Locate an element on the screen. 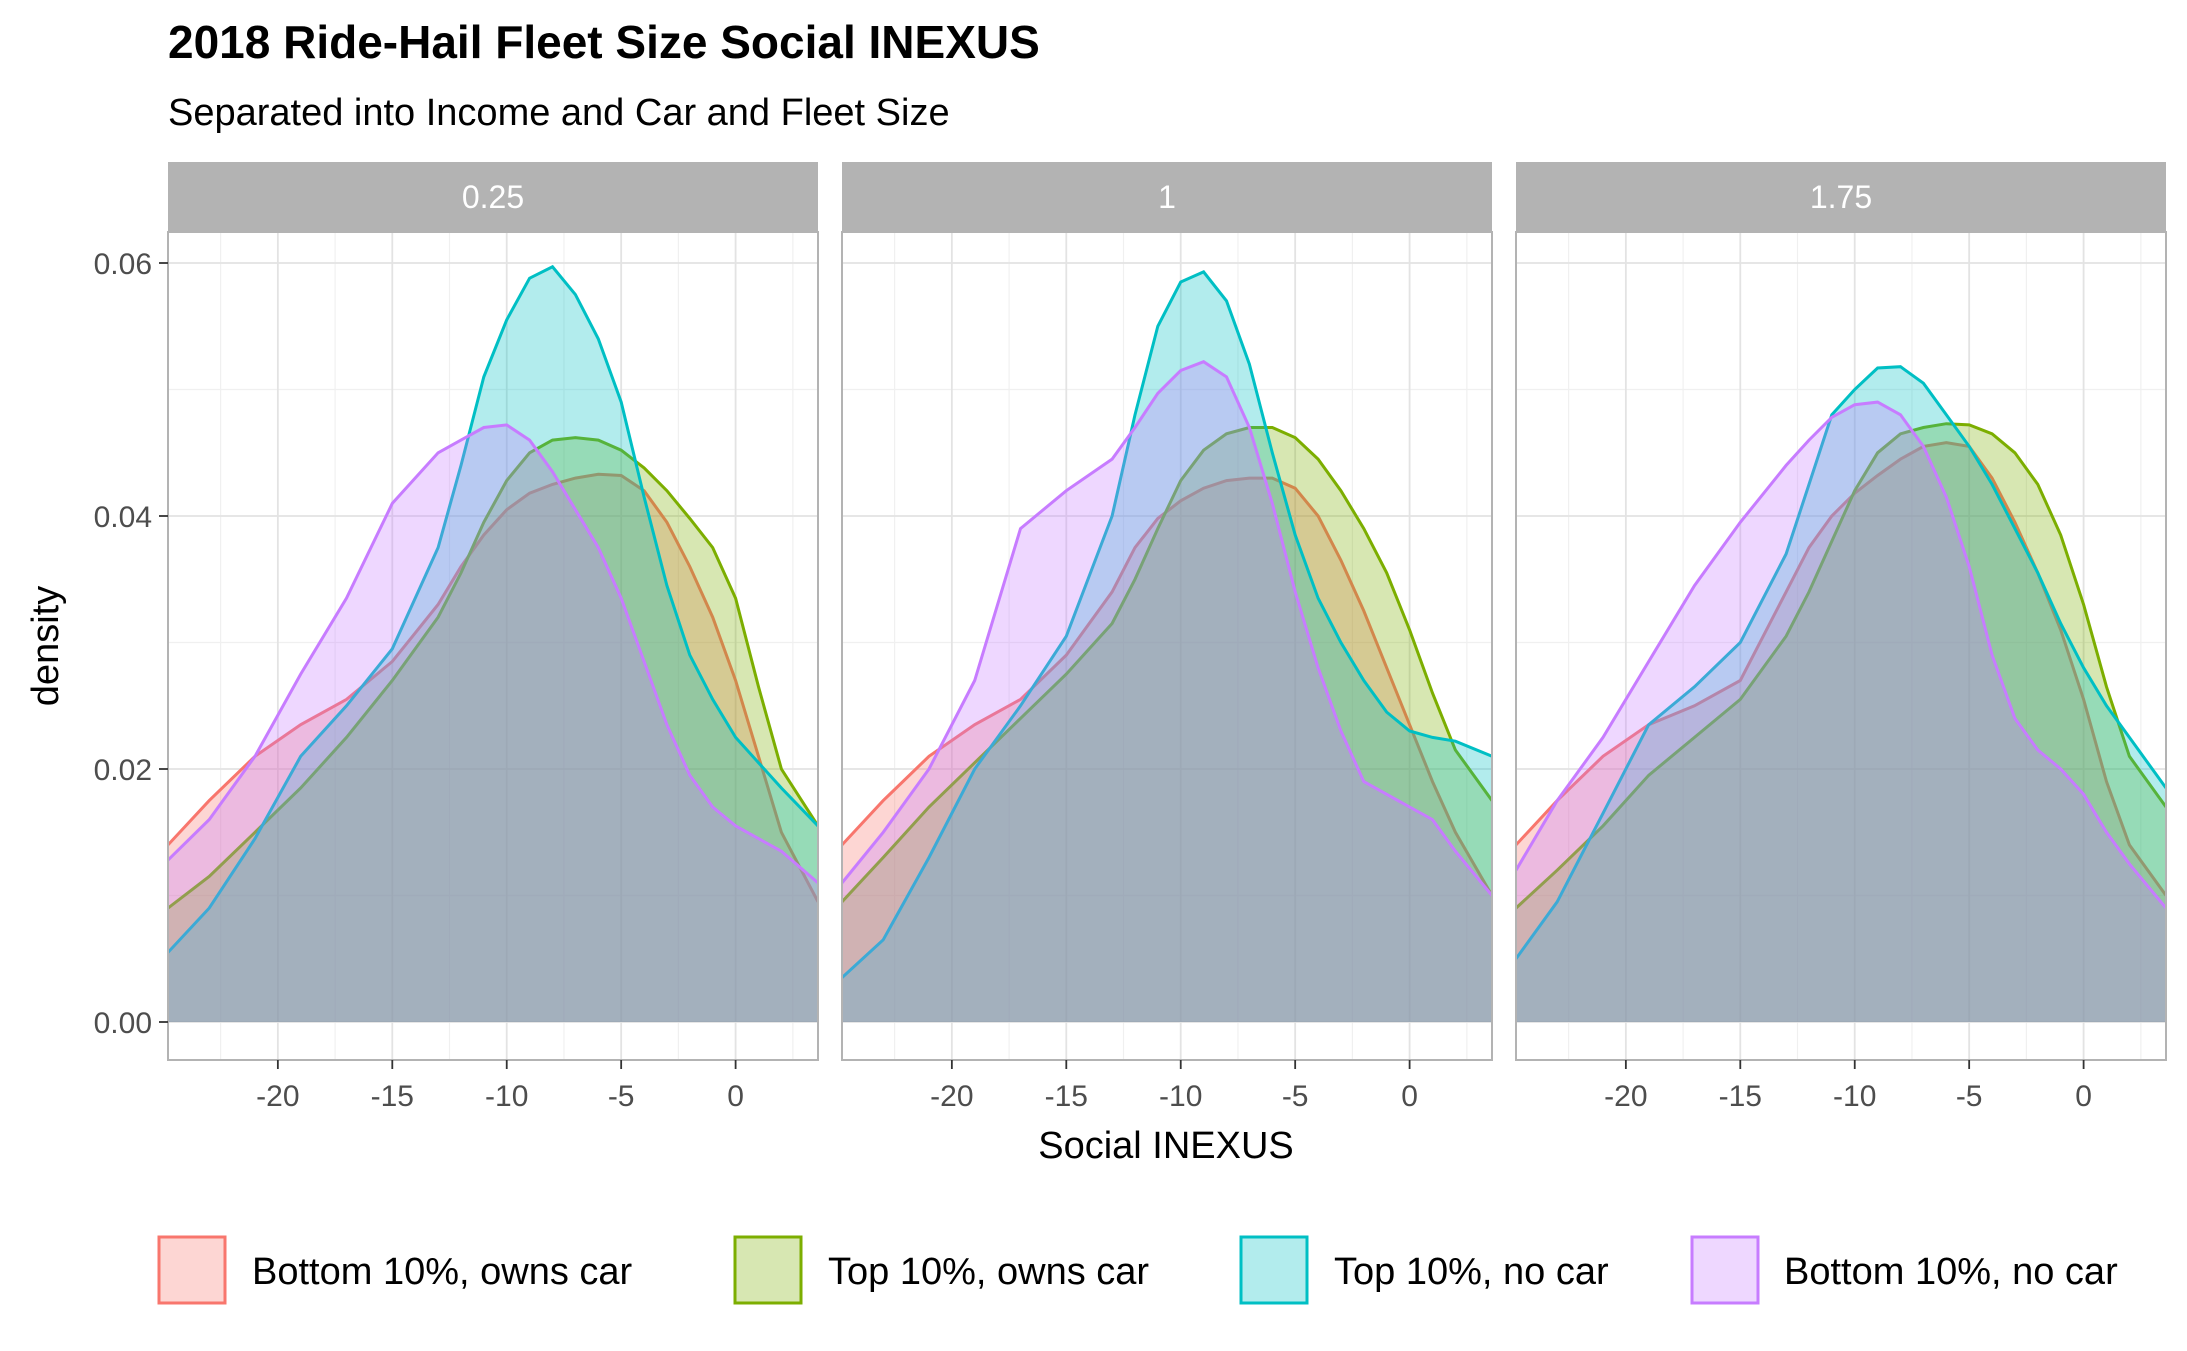 The image size is (2187, 1351). facet-strip-label: 1.75 is located at coordinates (1841, 197).